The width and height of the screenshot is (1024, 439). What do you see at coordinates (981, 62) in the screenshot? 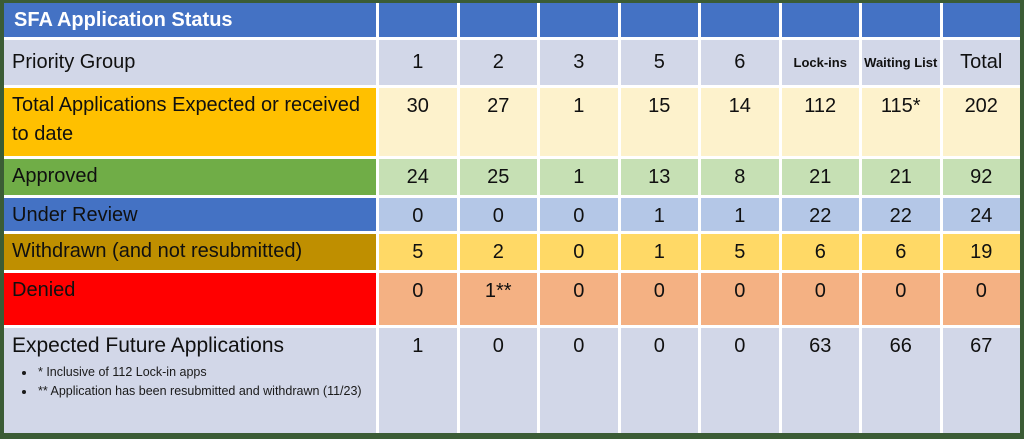
I see `column-header-total: Total` at bounding box center [981, 62].